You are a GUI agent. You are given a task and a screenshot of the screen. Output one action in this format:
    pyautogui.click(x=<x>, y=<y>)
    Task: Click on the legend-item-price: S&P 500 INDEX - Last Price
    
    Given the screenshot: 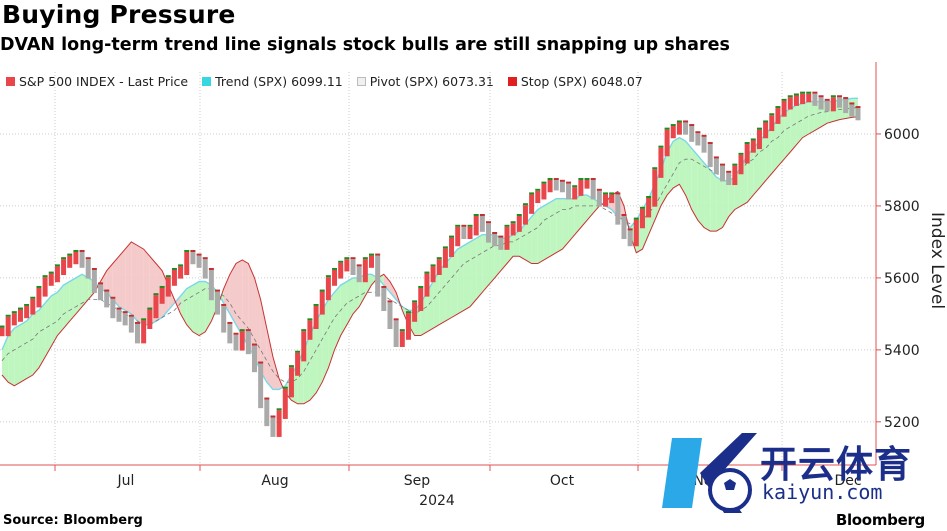 What is the action you would take?
    pyautogui.click(x=97, y=81)
    